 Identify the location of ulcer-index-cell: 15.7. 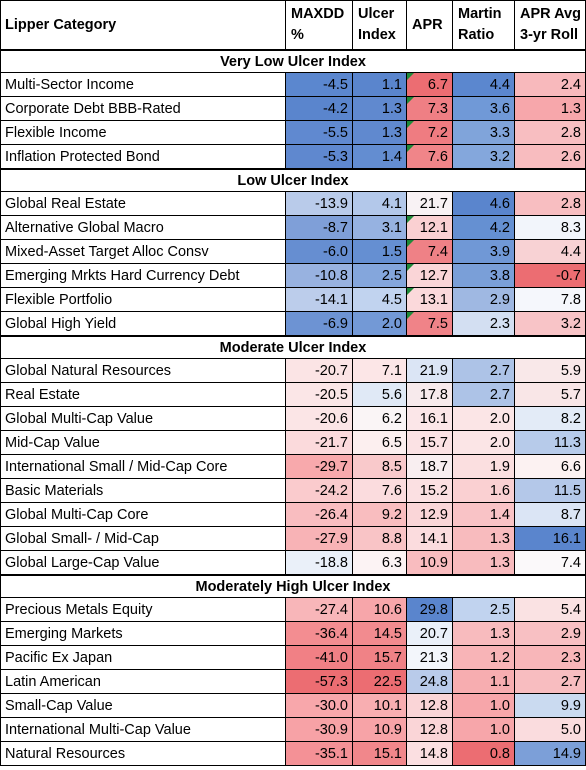
(379, 657).